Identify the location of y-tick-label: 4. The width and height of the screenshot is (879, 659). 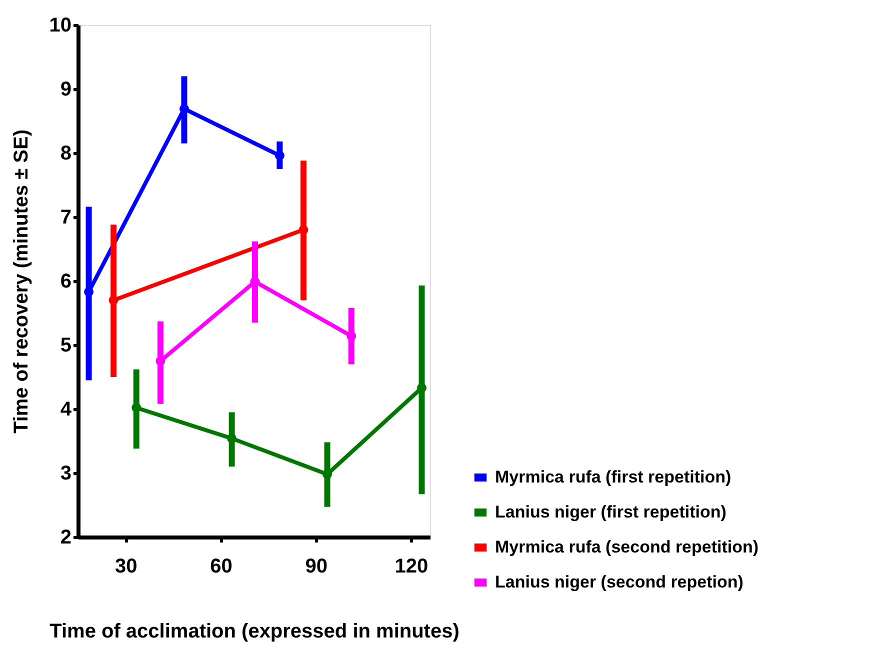
(66, 409).